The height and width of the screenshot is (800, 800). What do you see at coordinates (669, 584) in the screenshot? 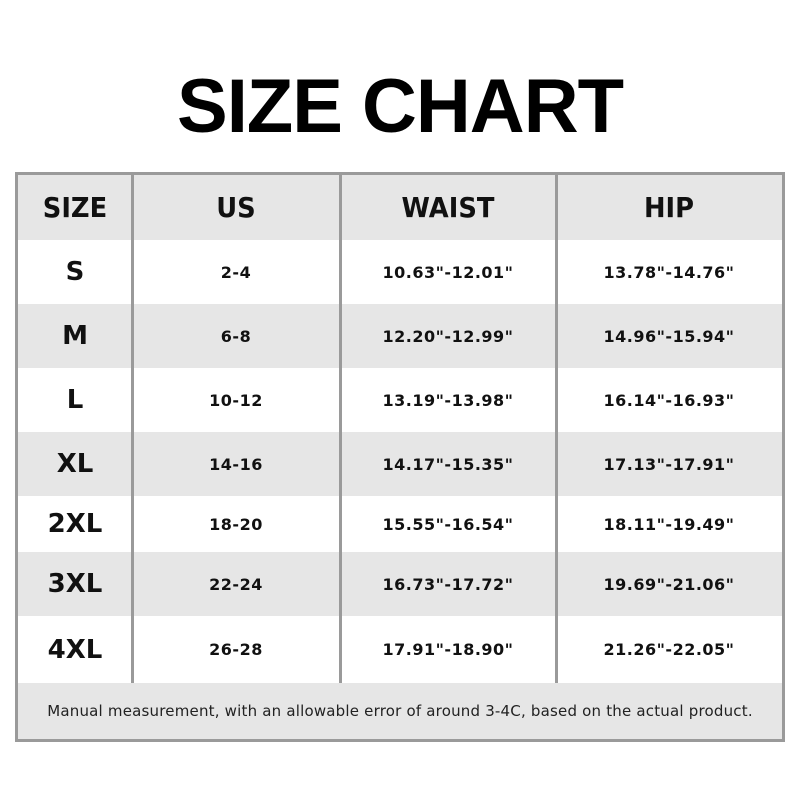
I see `cell-hip: 19.69"-21.06"` at bounding box center [669, 584].